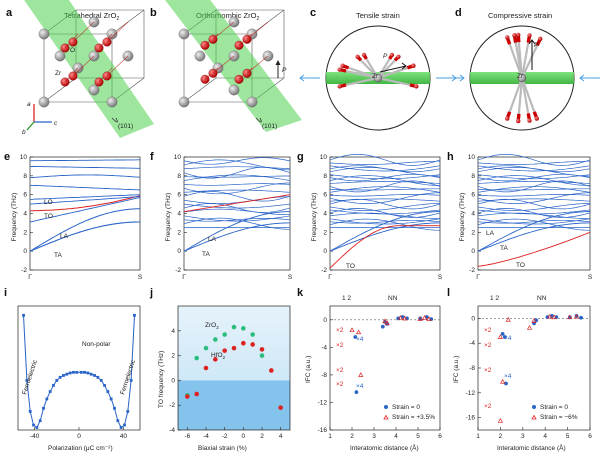  I want to click on plot-frame, so click(234, 368).